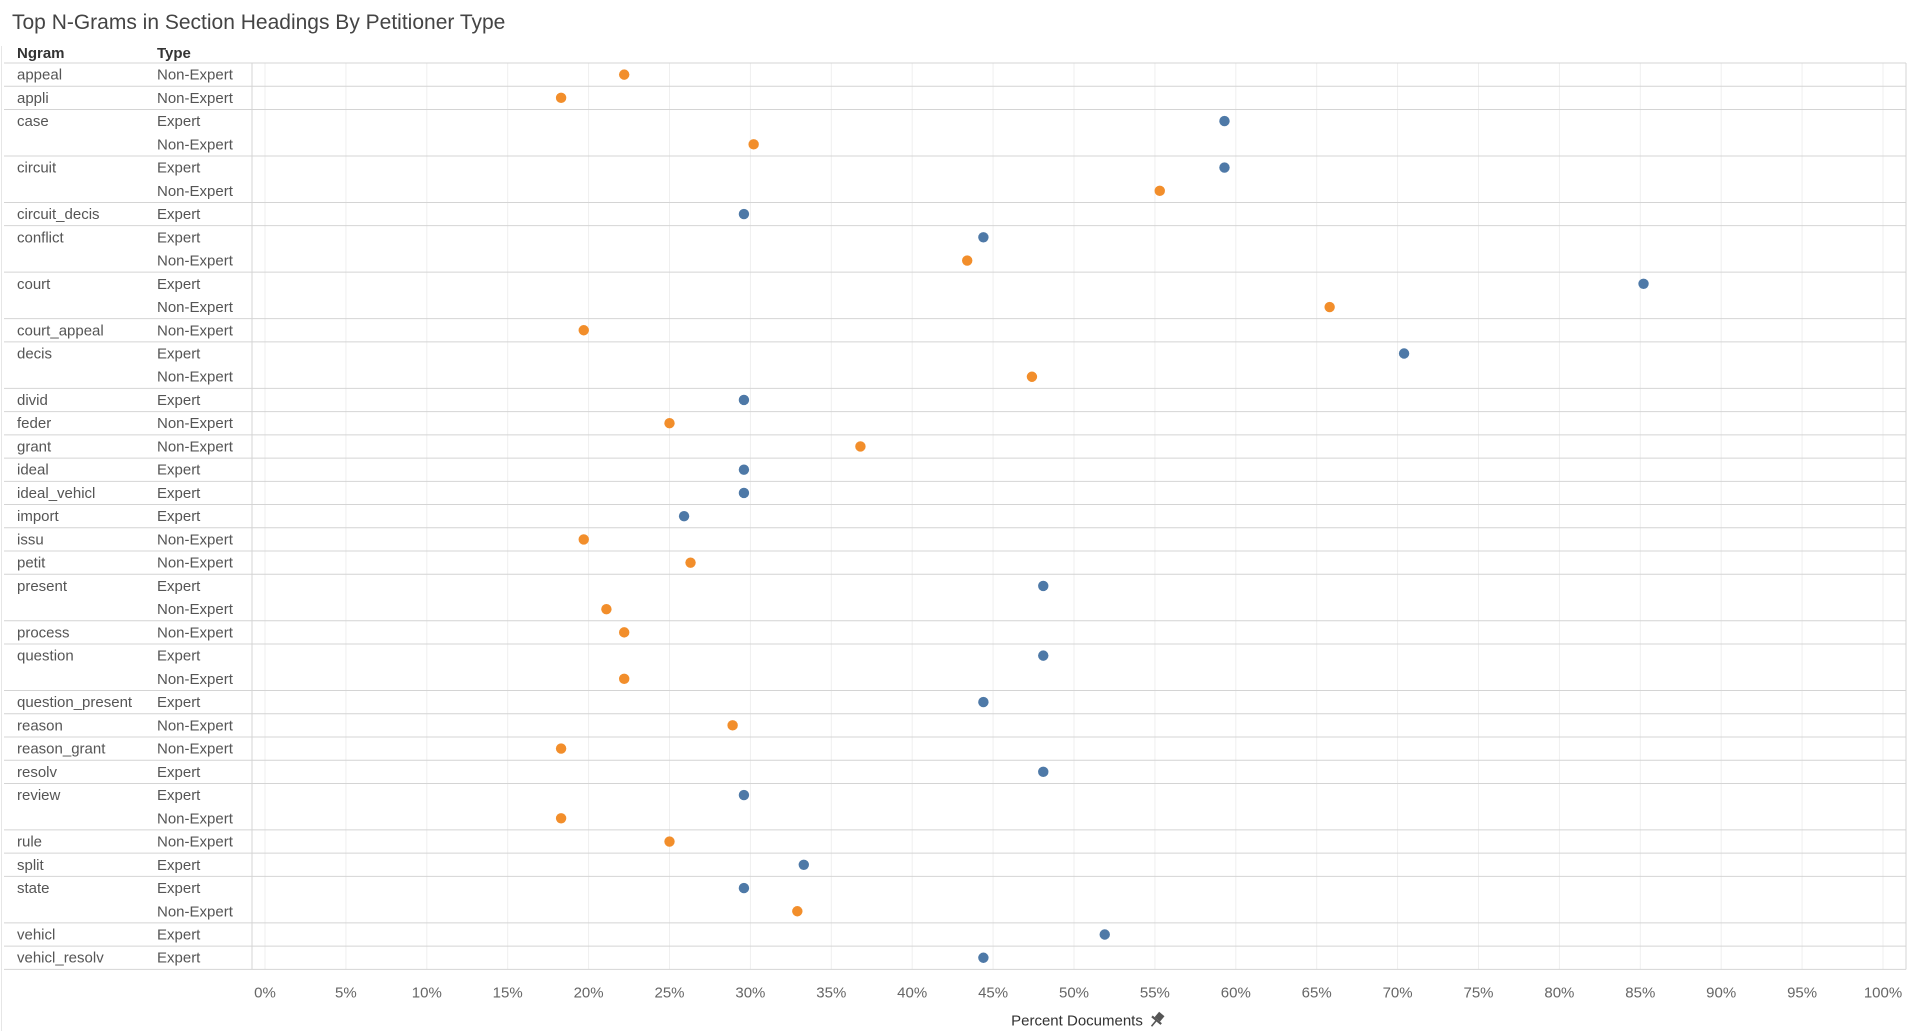 The image size is (1907, 1031). Describe the element at coordinates (346, 992) in the screenshot. I see `x-tick-label: 5%` at that location.